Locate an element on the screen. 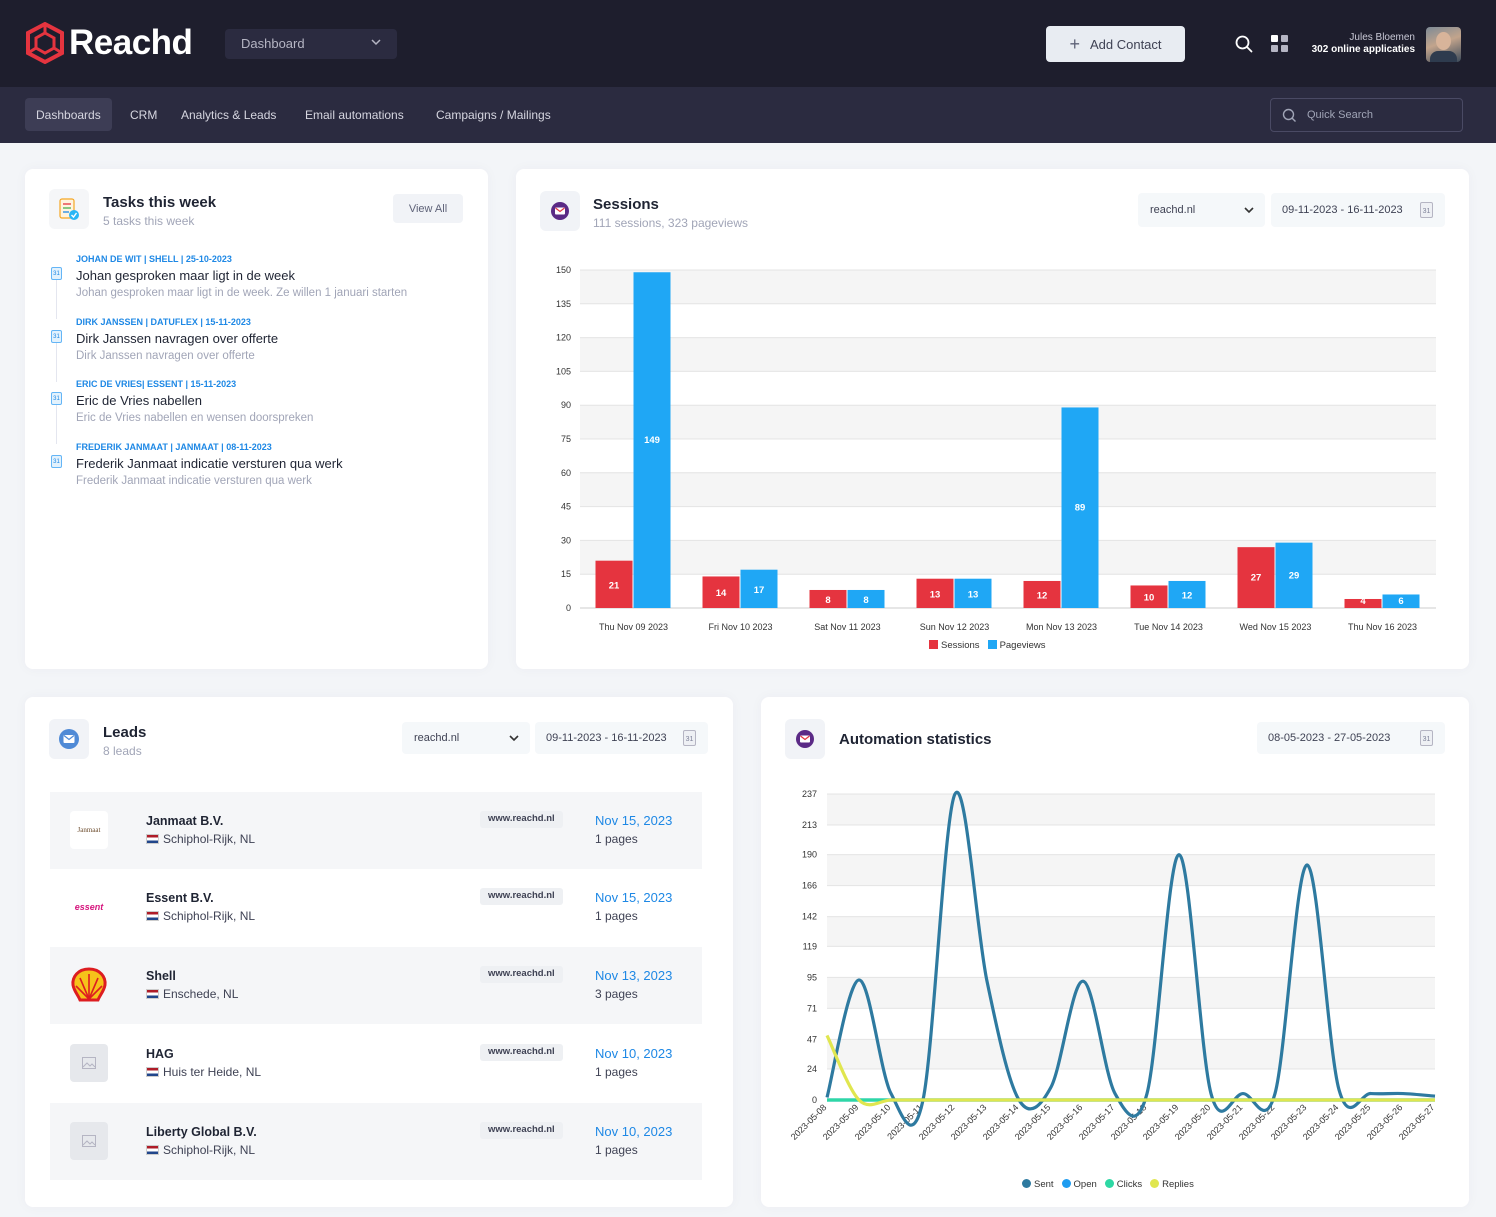 This screenshot has width=1496, height=1217. legend-open: Open is located at coordinates (1079, 1184).